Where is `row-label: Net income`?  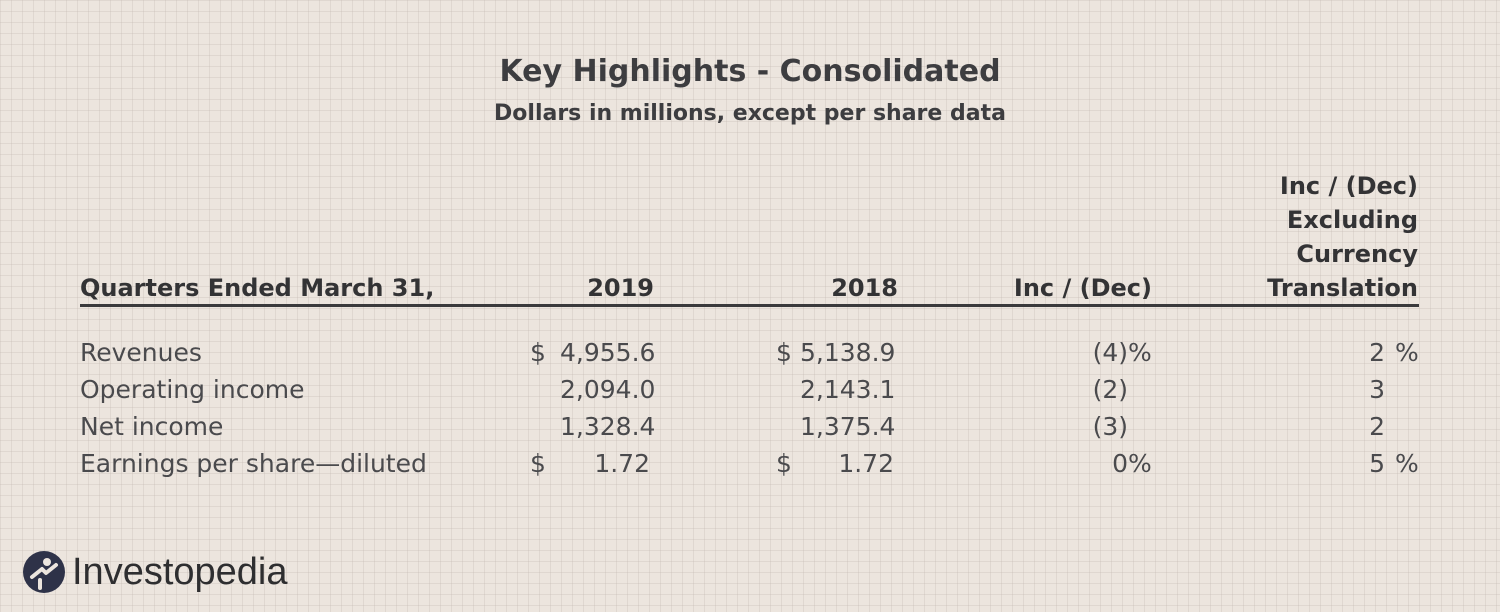
row-label: Net income is located at coordinates (152, 426).